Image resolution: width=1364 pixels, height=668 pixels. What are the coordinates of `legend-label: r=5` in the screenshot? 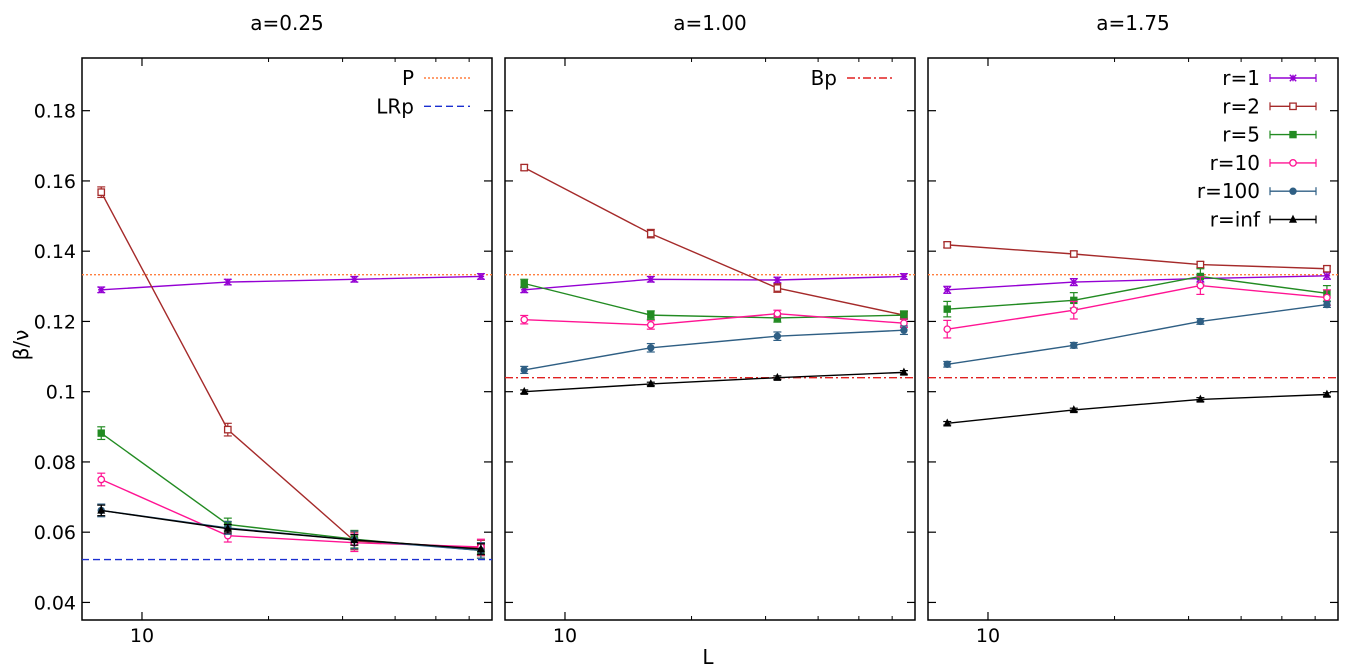 It's located at (1241, 135).